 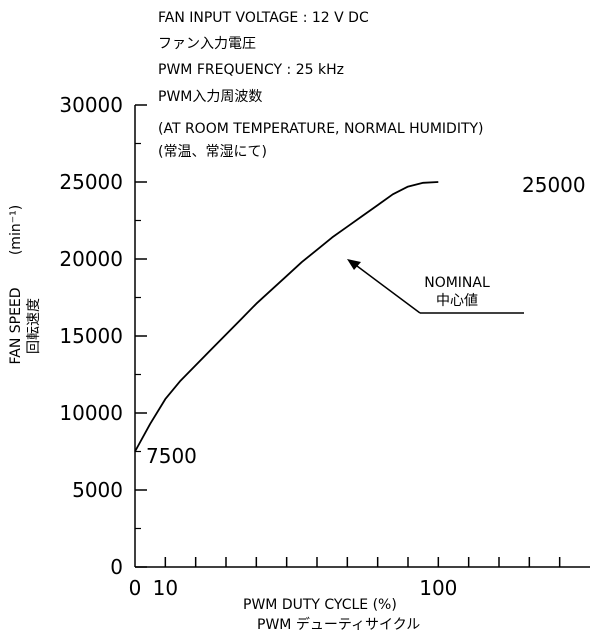 I want to click on note-voltage-jp: ファン入力電圧, so click(x=207, y=44).